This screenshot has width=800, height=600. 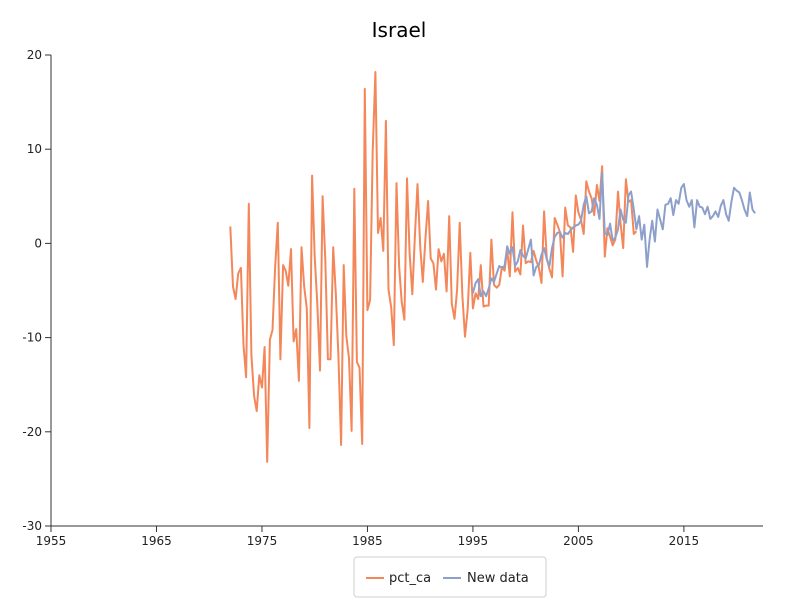 What do you see at coordinates (684, 541) in the screenshot?
I see `x-tick-label: 2015` at bounding box center [684, 541].